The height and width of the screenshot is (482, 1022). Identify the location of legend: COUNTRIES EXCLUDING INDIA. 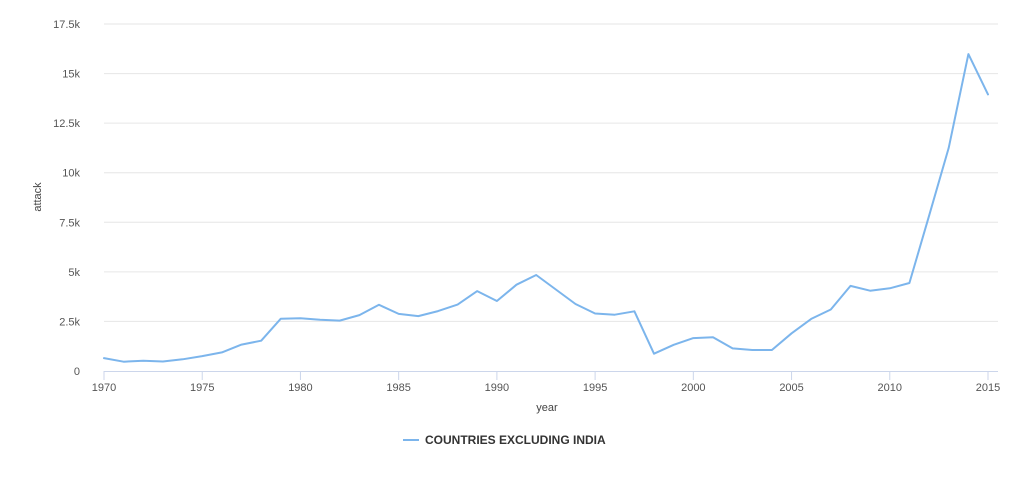
(504, 440).